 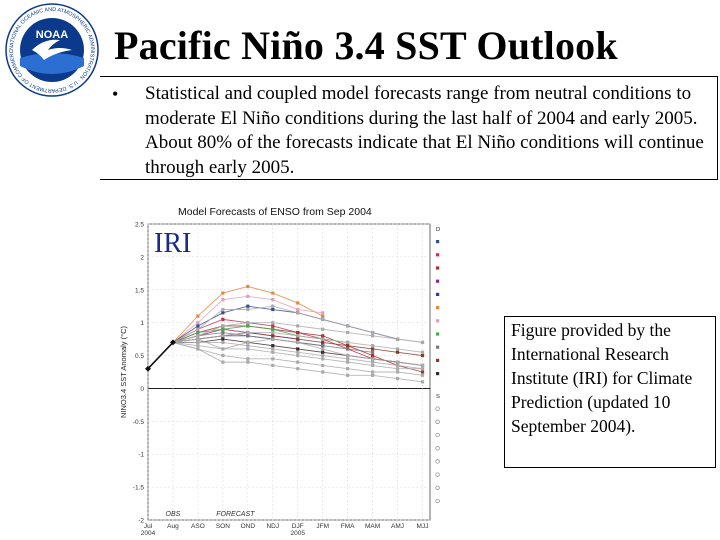 What do you see at coordinates (372, 526) in the screenshot?
I see `x-tick-label: MAM` at bounding box center [372, 526].